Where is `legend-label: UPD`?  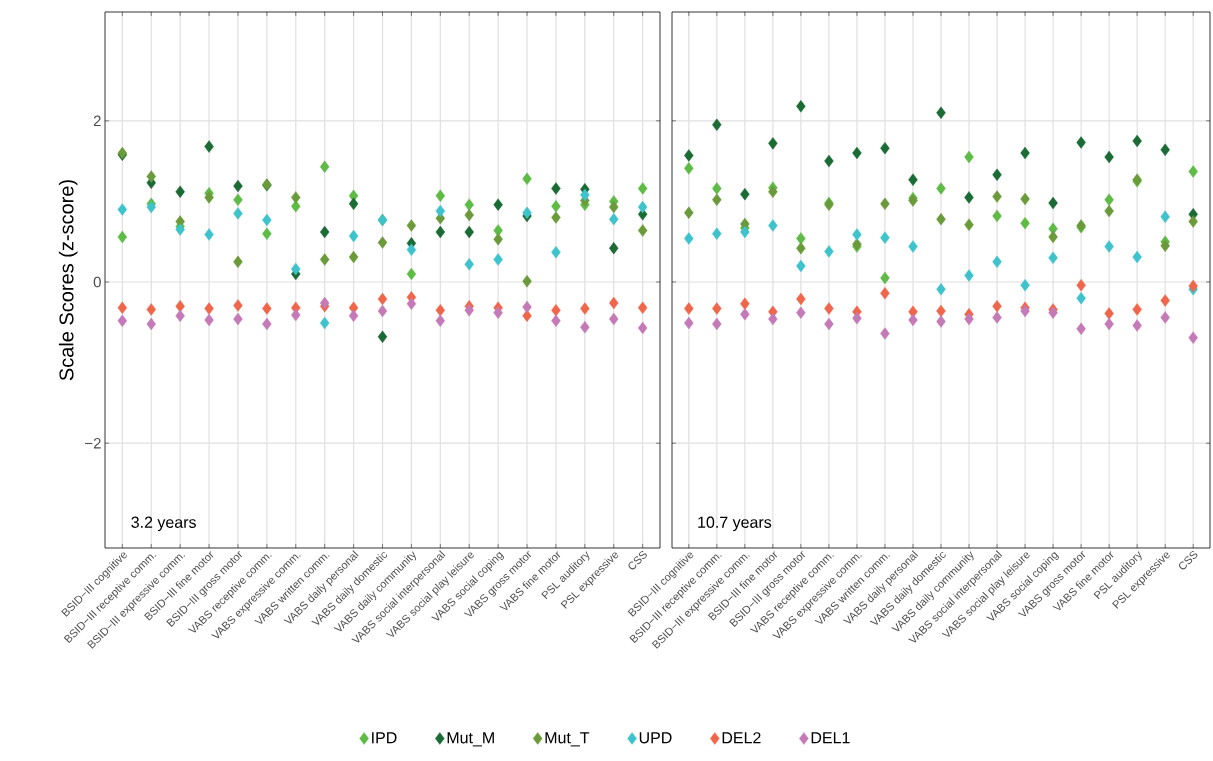 legend-label: UPD is located at coordinates (655, 738).